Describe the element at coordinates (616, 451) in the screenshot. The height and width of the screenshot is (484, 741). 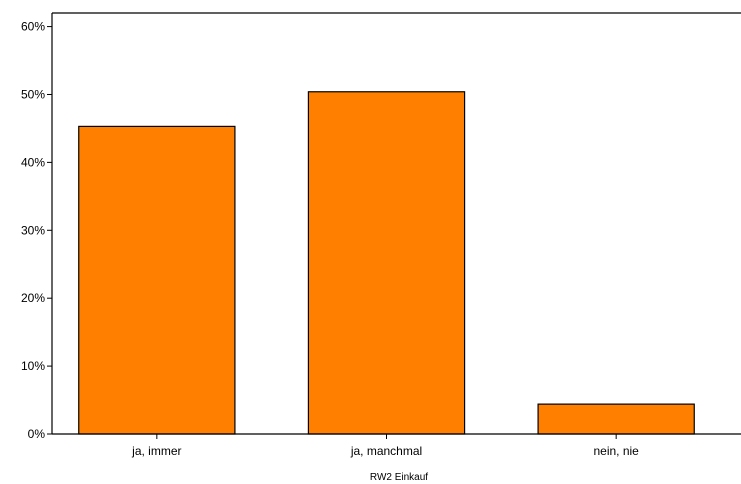
I see `x-tick-label: nein, nie` at that location.